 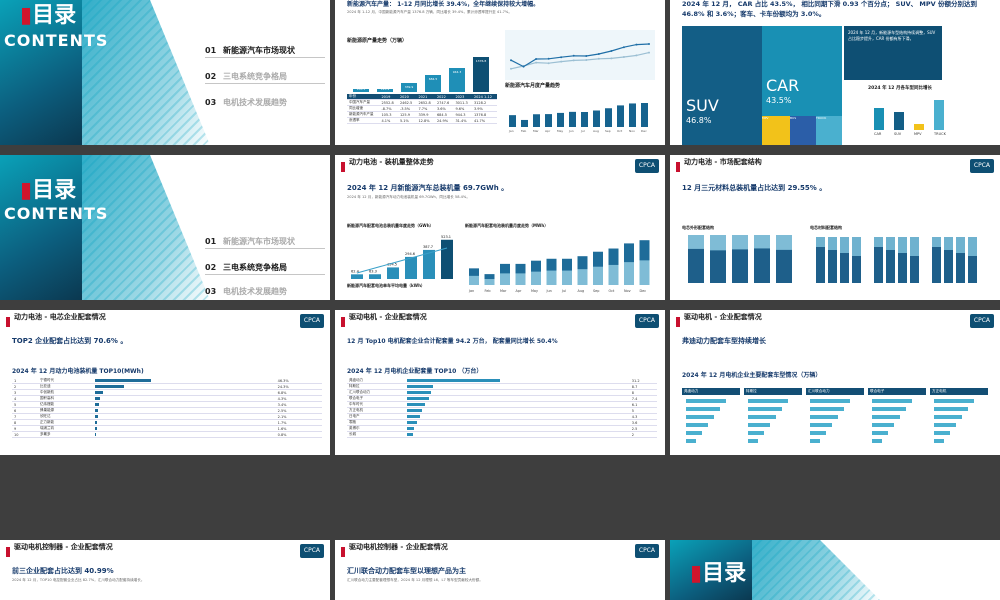 What do you see at coordinates (643, 434) in the screenshot?
I see `table-cell: 2` at bounding box center [643, 434].